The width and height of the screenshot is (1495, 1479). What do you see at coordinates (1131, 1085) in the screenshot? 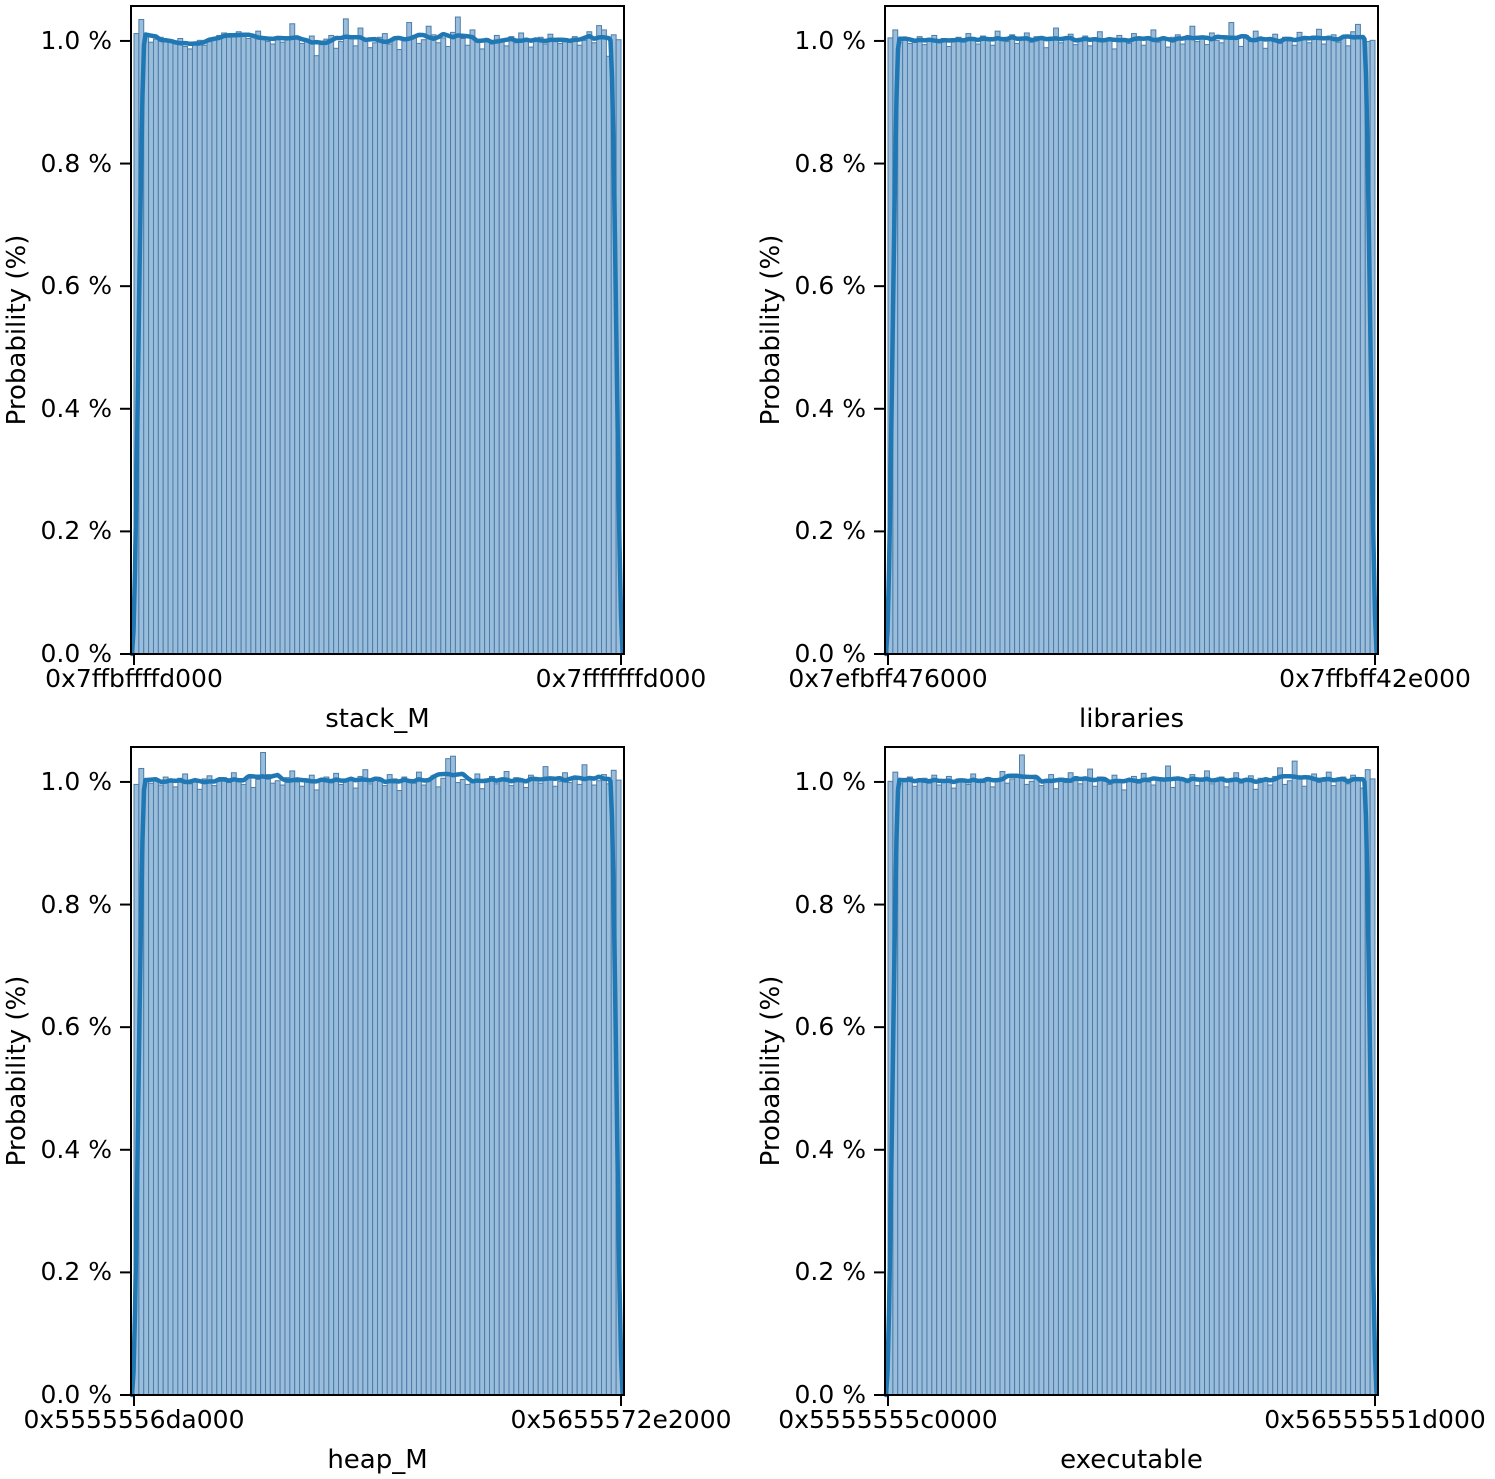
I see `kde-line` at bounding box center [1131, 1085].